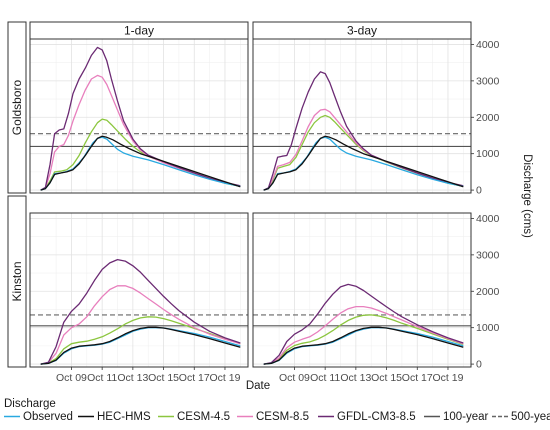 The height and width of the screenshot is (430, 550). I want to click on legend-label: Observed, so click(48, 417).